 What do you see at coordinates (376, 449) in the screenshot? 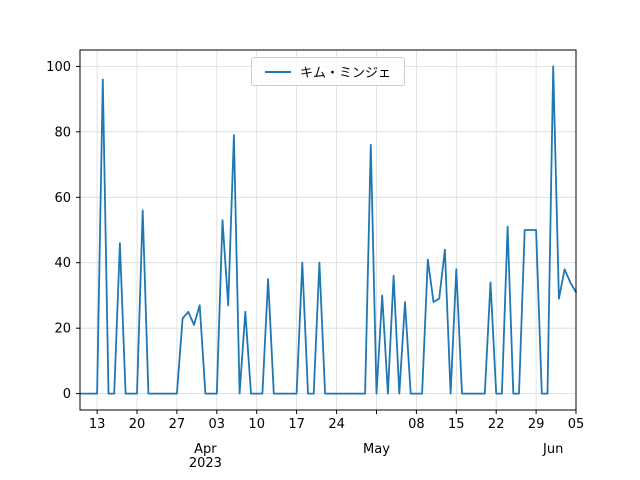
I see `x-month-label: May` at bounding box center [376, 449].